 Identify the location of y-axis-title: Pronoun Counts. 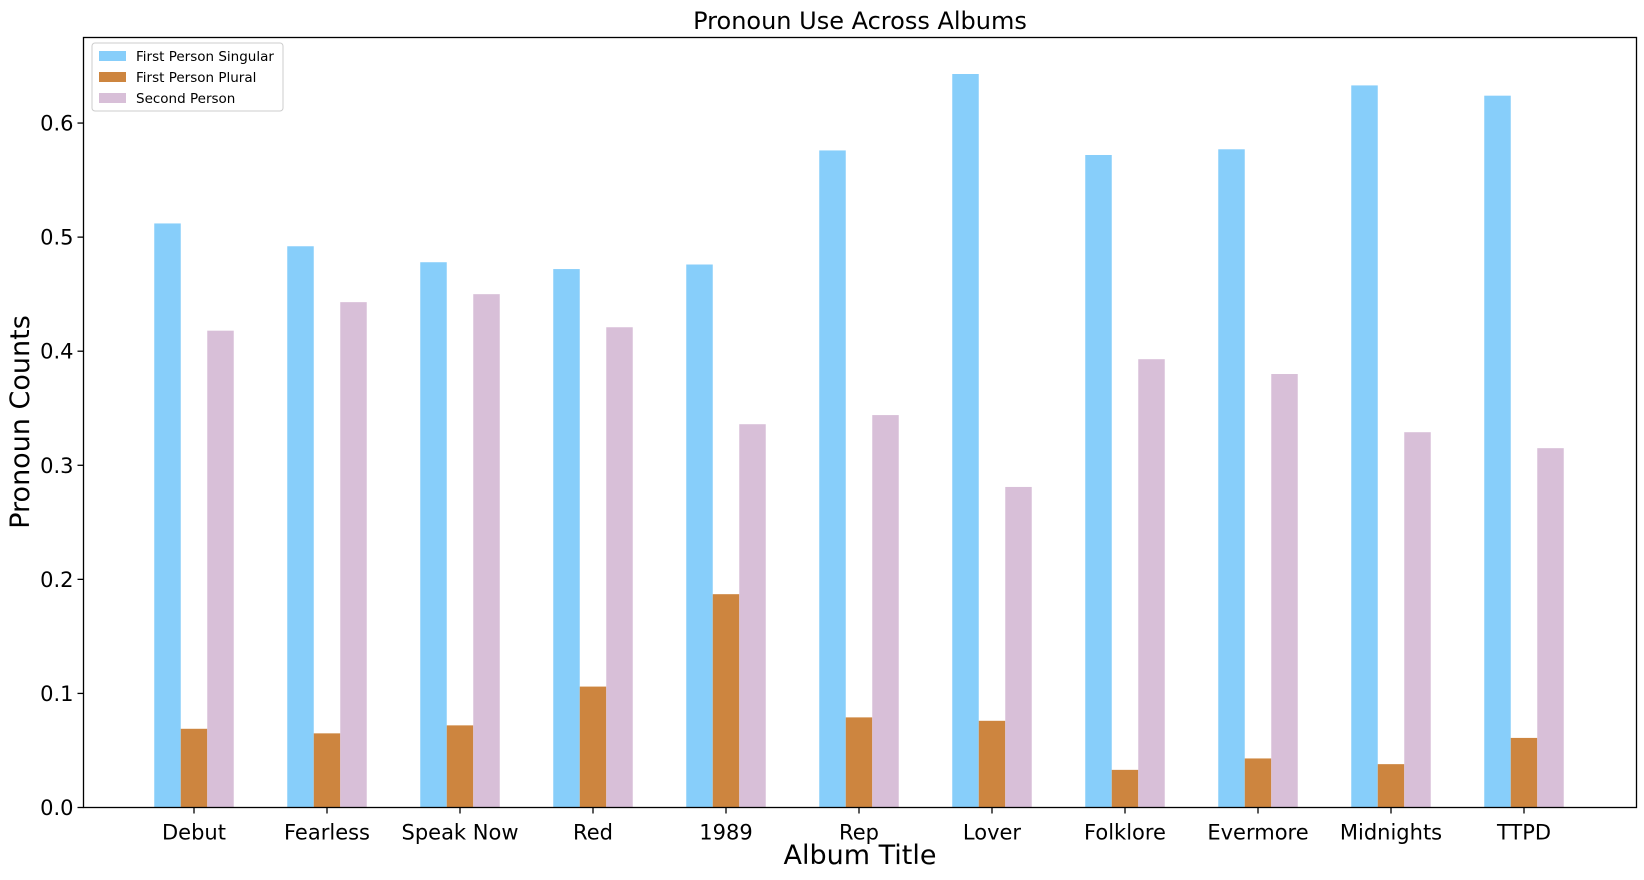
(20, 422).